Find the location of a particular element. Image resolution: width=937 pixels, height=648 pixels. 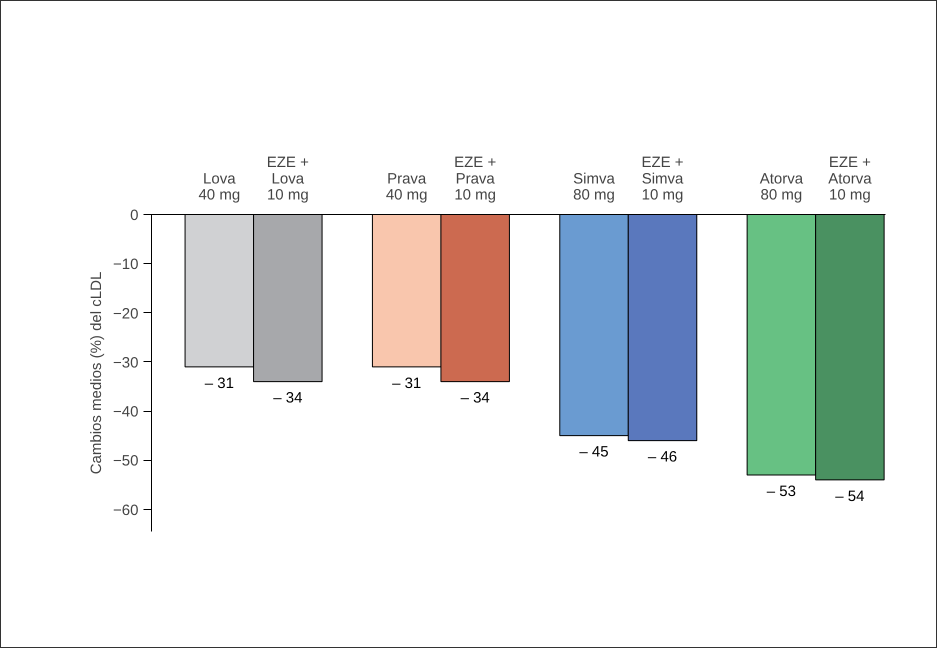

data-label: – 53 is located at coordinates (781, 491).